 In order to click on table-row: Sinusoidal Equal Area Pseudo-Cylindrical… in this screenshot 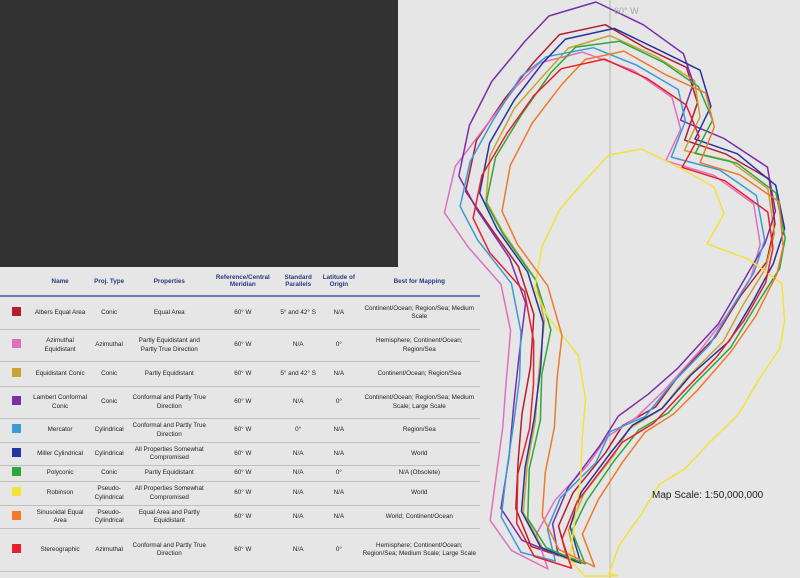, I will do `click(240, 517)`.